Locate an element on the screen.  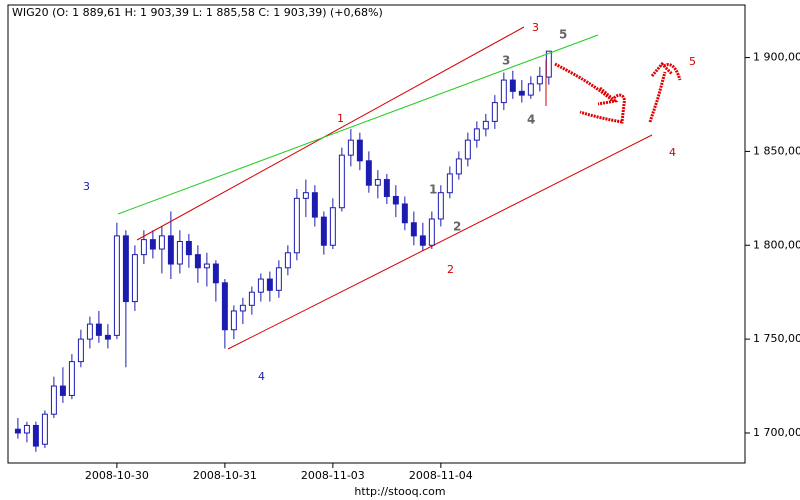
y-tick-label: 1 700,00 is located at coordinates (776, 432).